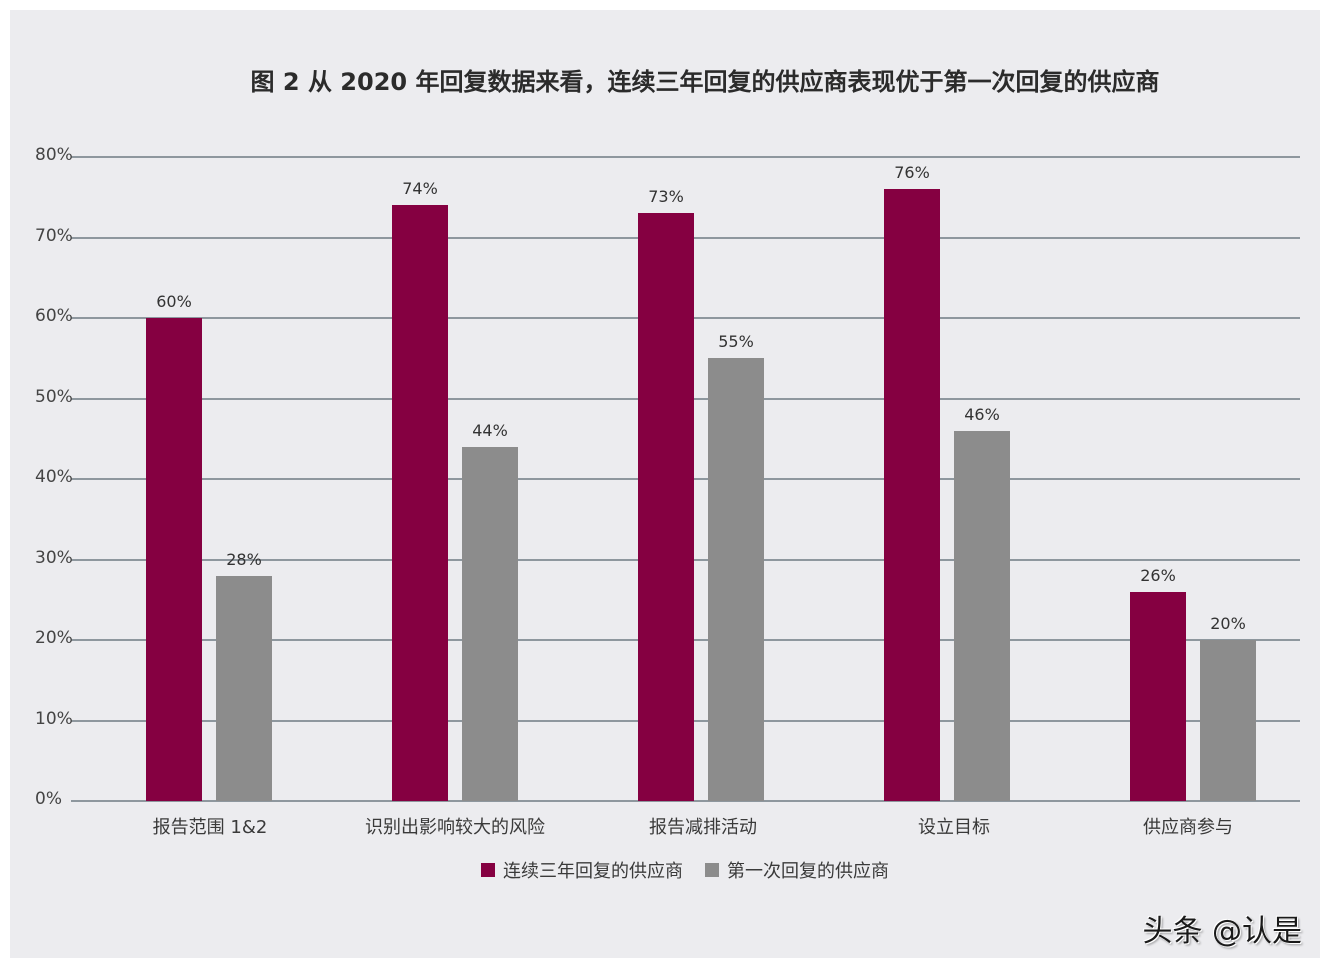  I want to click on y-tick-label: 0%, so click(48, 799).